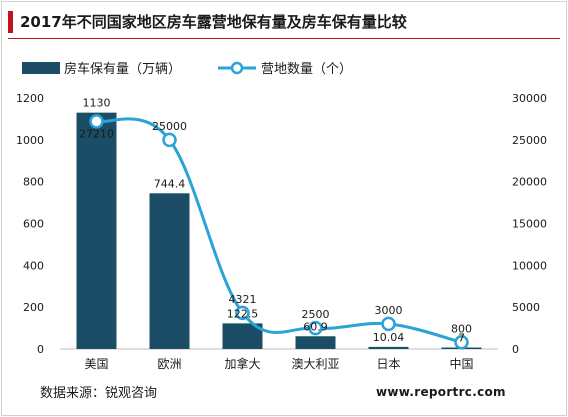 This screenshot has width=568, height=417. Describe the element at coordinates (97, 103) in the screenshot. I see `bar-data-label: 1130` at that location.